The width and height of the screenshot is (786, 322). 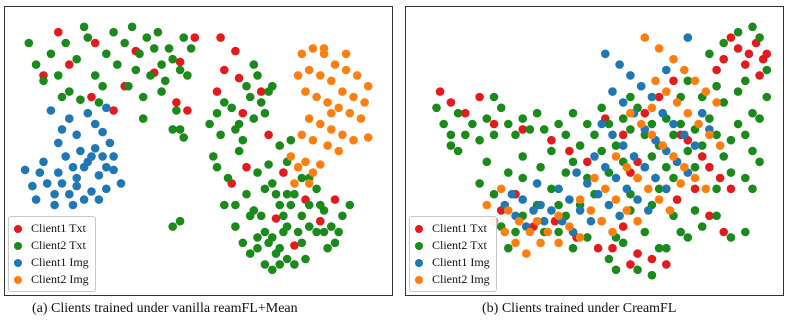 I want to click on legend-label: Client1 Txt, so click(x=459, y=228).